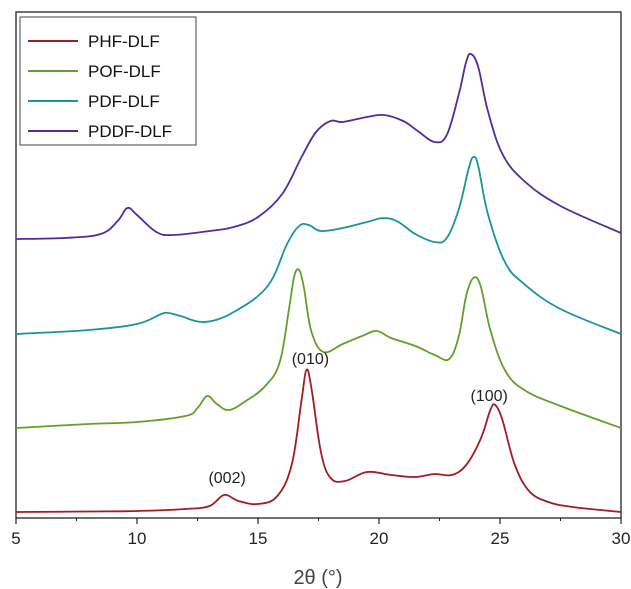  Describe the element at coordinates (258, 538) in the screenshot. I see `x-tick-label: 15` at that location.